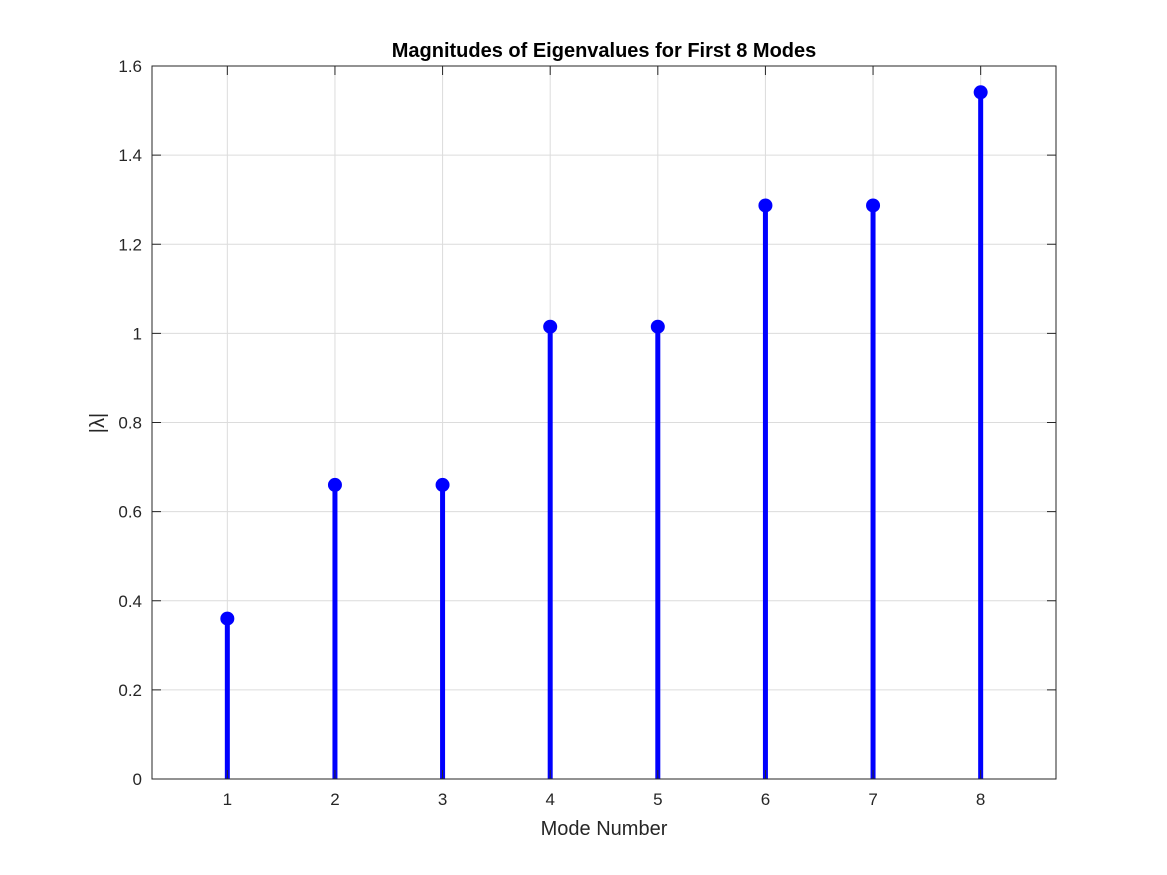 This screenshot has height=875, width=1167. What do you see at coordinates (334, 799) in the screenshot?
I see `x-tick-label: 2` at bounding box center [334, 799].